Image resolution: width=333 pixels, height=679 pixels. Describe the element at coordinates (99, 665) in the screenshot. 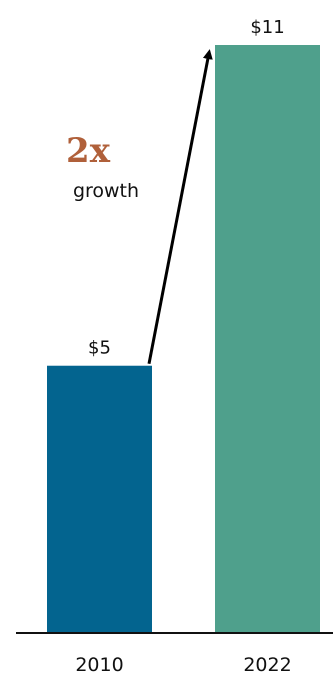

I see `x-tick-label-2010: 2010` at that location.